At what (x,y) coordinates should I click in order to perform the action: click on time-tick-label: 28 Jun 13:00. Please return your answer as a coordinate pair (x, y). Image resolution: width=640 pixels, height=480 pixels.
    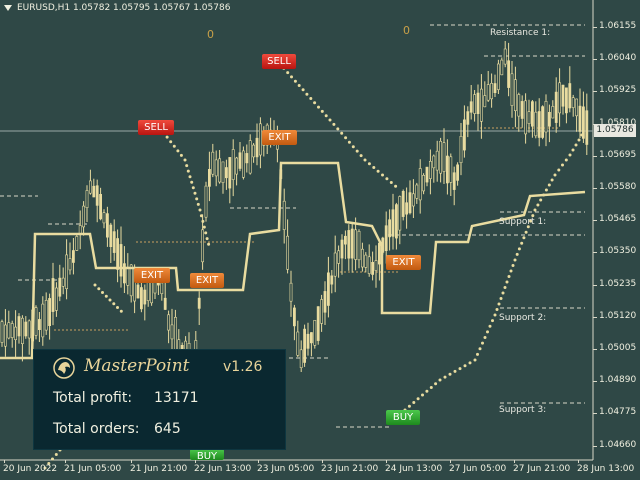
    Looking at the image, I should click on (606, 469).